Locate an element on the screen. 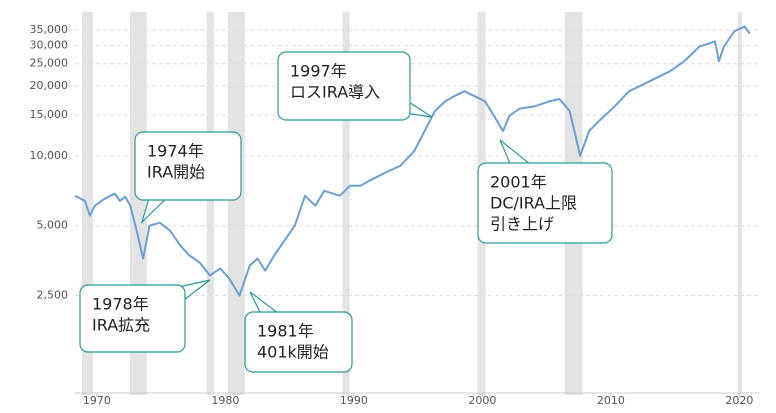 The image size is (776, 413). callout-text: 2001年 is located at coordinates (518, 182).